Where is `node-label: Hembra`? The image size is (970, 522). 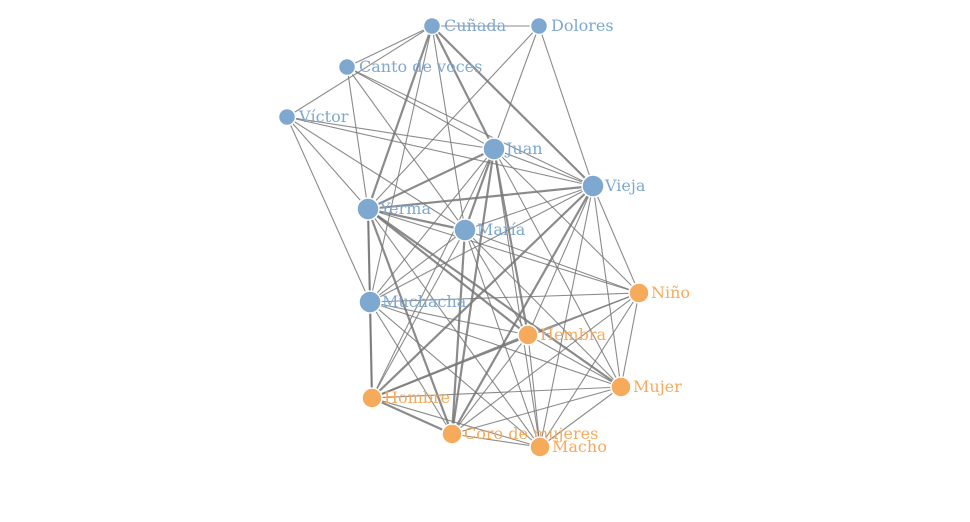 node-label: Hembra is located at coordinates (573, 334).